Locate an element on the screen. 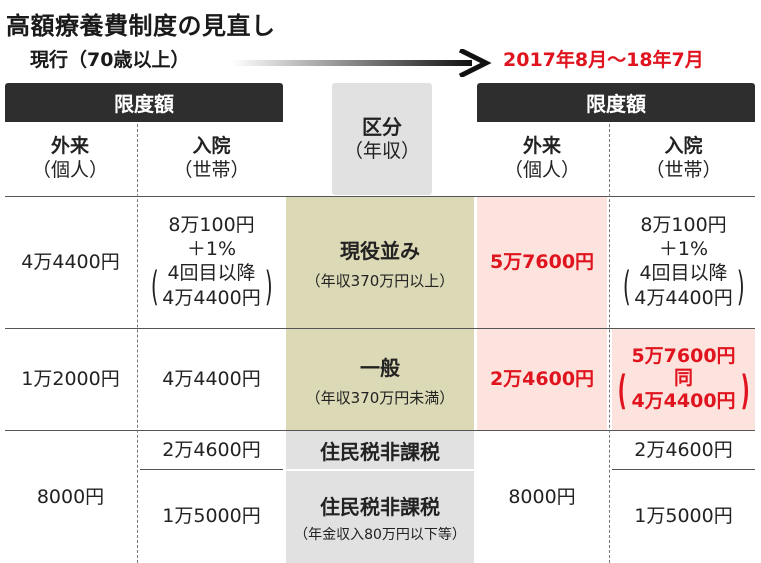 This screenshot has height=563, width=761. category-row4: 住民税非課税 （年金収入80万円以下等） is located at coordinates (380, 517).